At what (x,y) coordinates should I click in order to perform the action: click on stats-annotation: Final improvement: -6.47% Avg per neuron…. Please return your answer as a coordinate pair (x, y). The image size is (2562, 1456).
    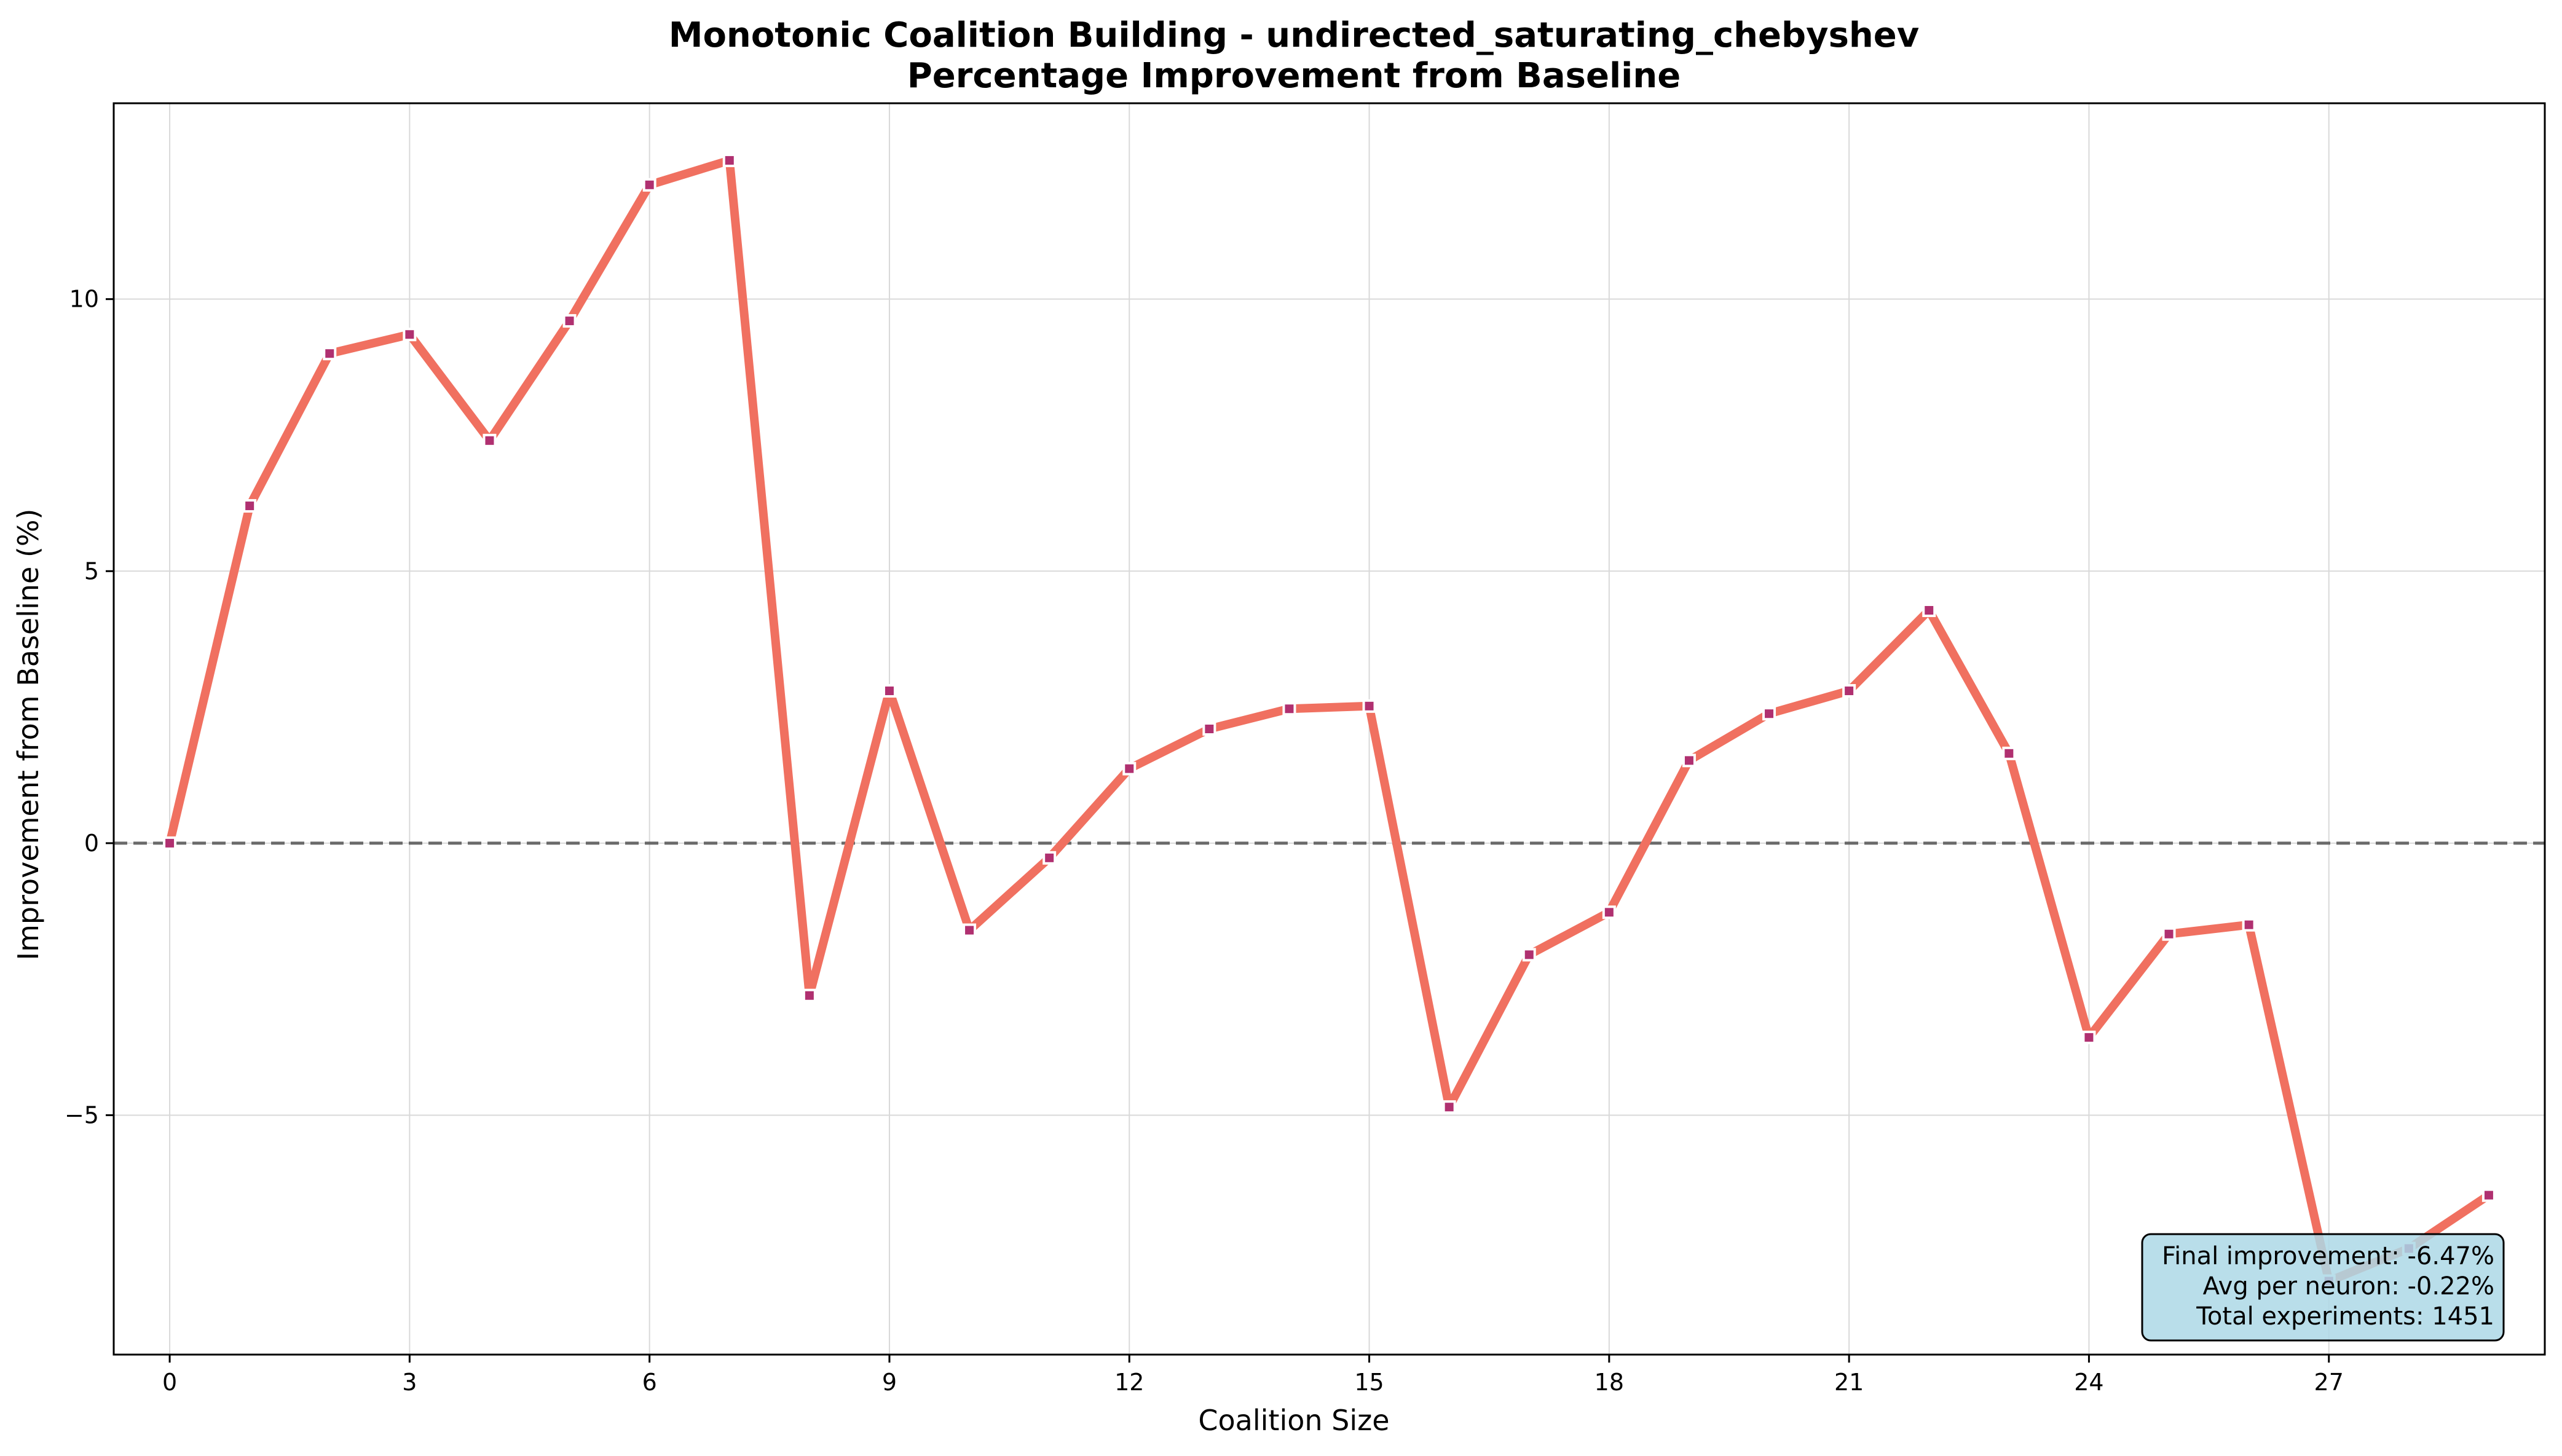
    Looking at the image, I should click on (2323, 1287).